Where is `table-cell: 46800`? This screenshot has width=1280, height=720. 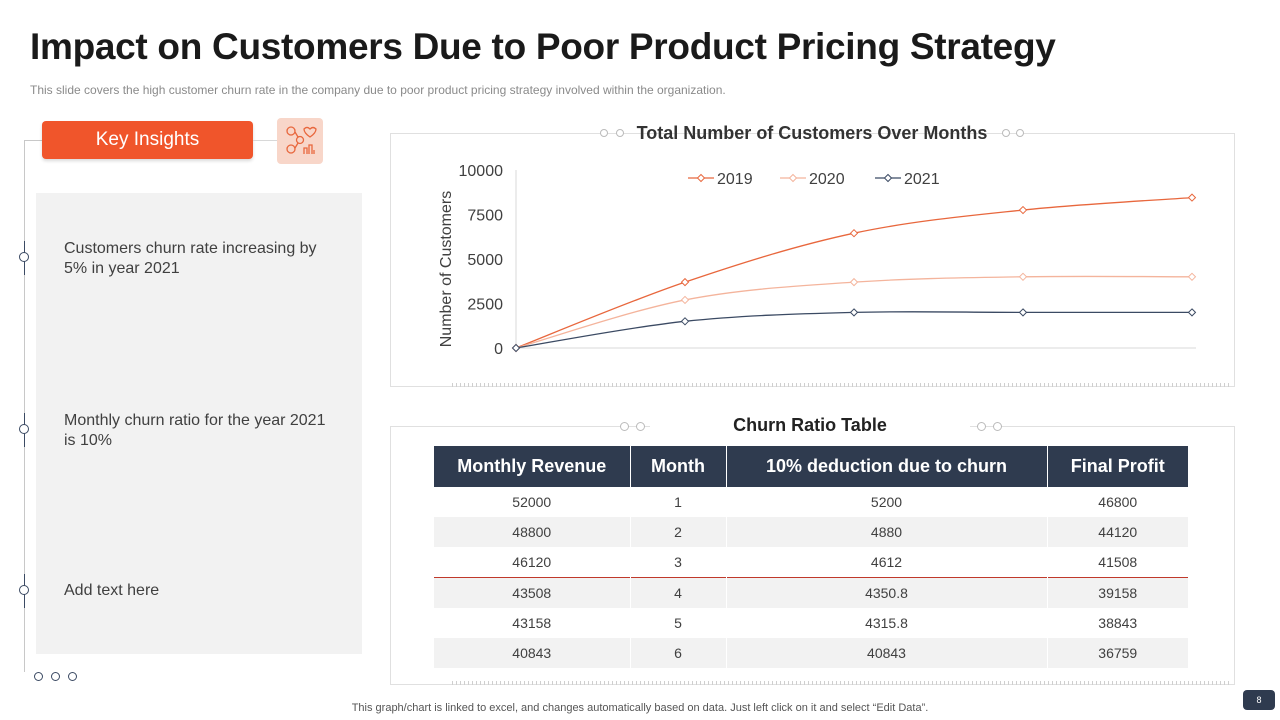
table-cell: 46800 is located at coordinates (1117, 502).